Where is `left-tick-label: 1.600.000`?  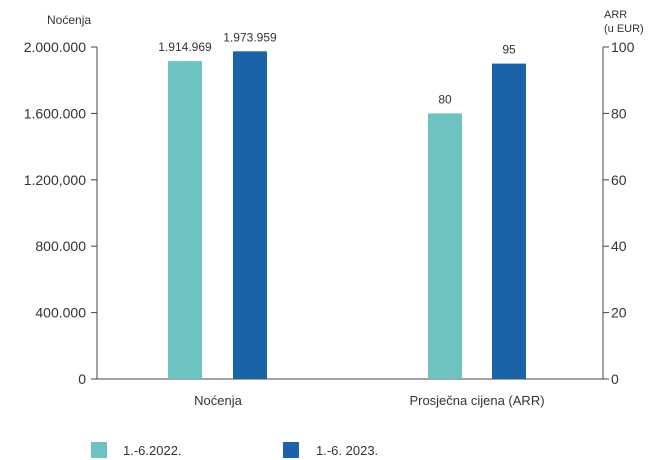 left-tick-label: 1.600.000 is located at coordinates (55, 113).